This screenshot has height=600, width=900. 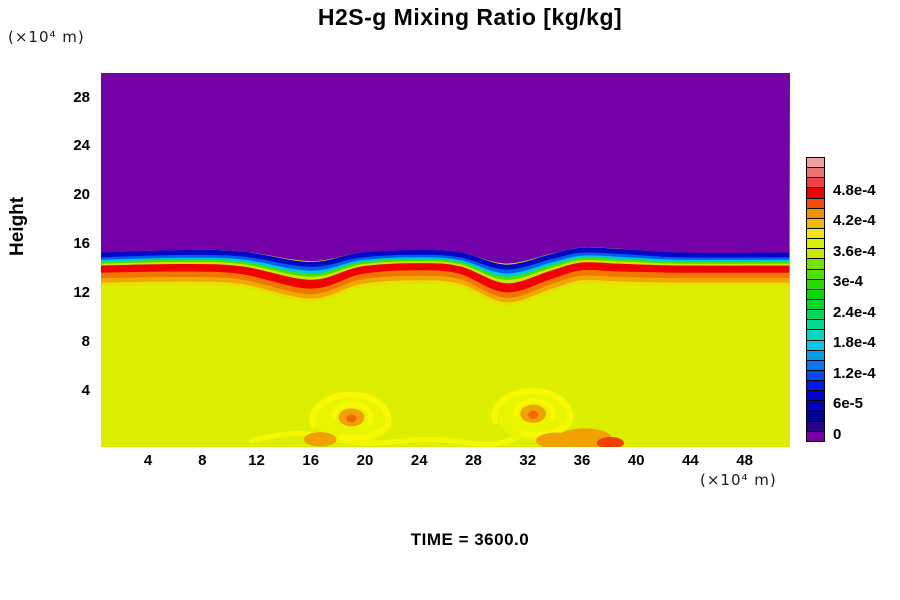 I want to click on x-axis-unit-label: (×10⁴ m), so click(x=738, y=480).